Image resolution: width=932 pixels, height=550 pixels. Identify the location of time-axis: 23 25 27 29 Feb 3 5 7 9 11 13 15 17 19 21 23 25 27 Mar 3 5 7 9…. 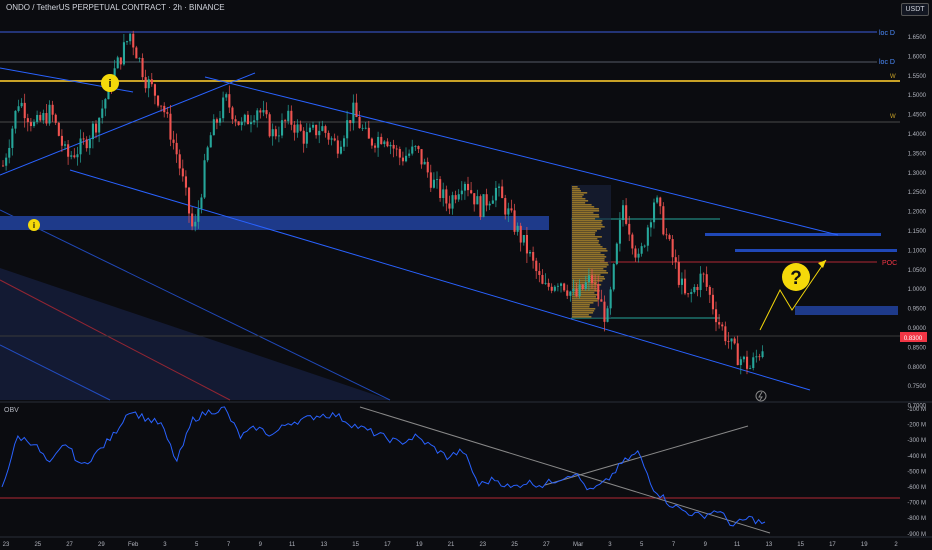
(451, 545).